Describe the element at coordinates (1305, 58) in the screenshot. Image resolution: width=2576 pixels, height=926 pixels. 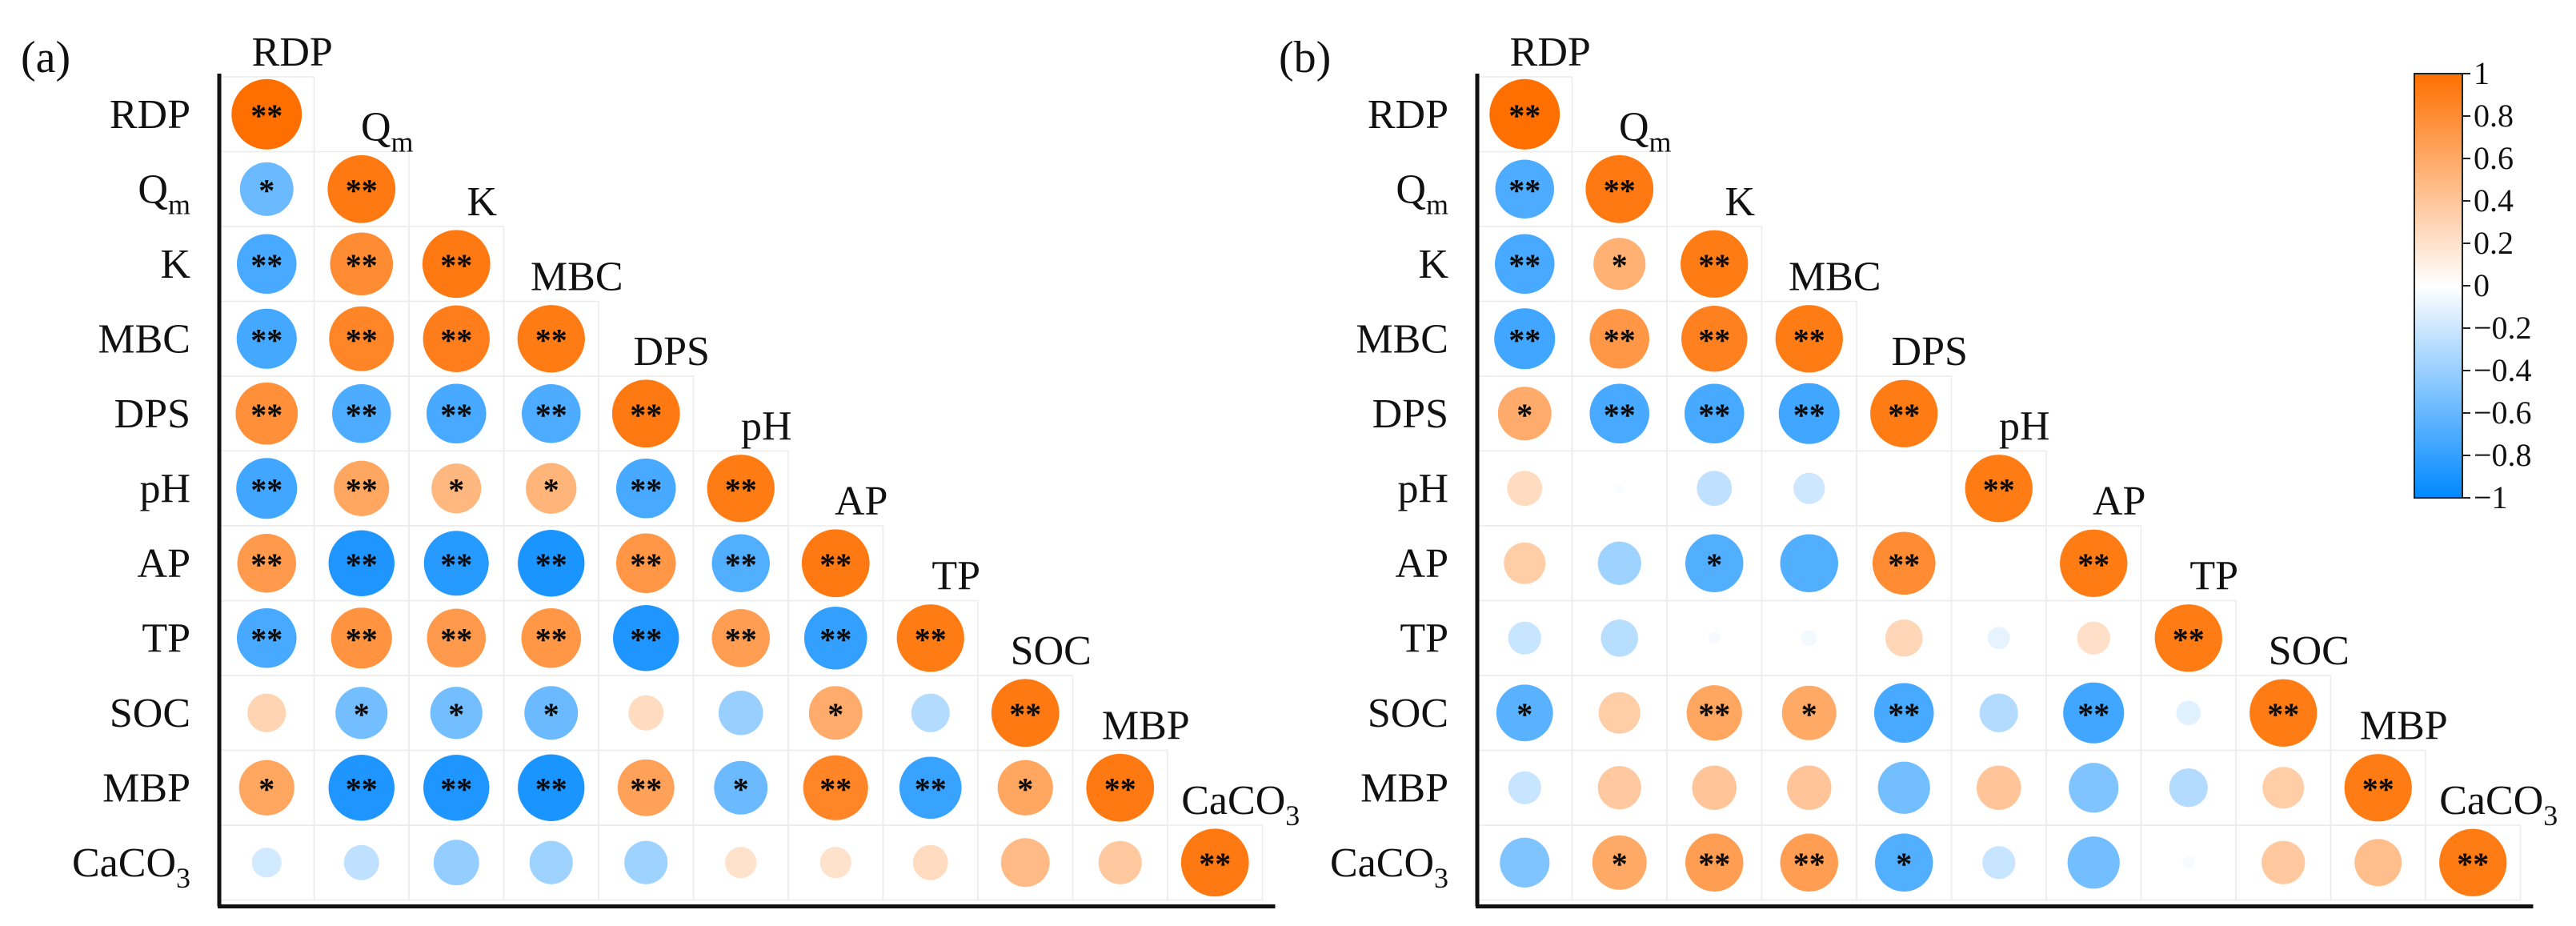
I see `panel-label: (b)` at that location.